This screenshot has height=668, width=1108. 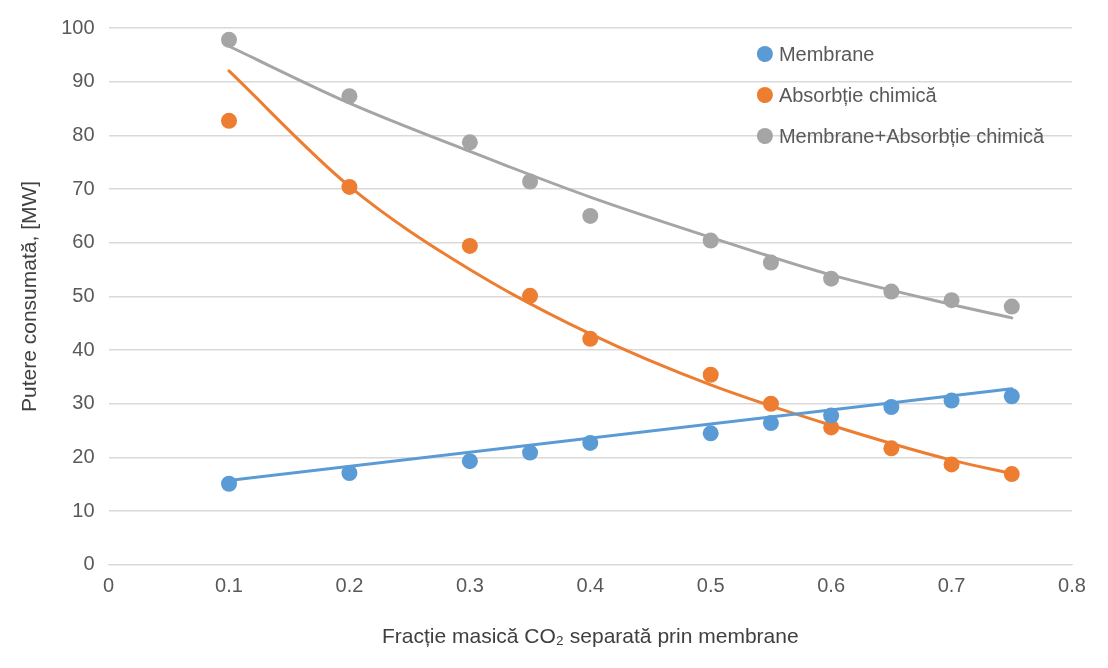 What do you see at coordinates (83, 187) in the screenshot?
I see `y-tick-label: 70` at bounding box center [83, 187].